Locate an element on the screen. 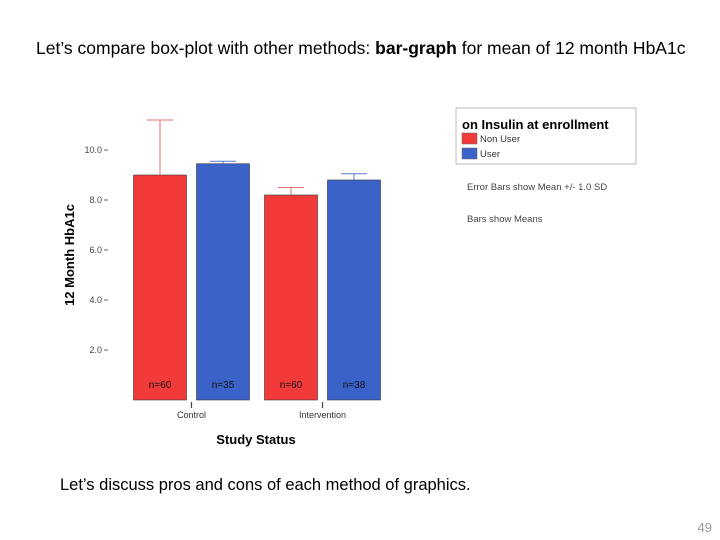 This screenshot has width=720, height=540. n-label-intervention-user: n=38 is located at coordinates (354, 385).